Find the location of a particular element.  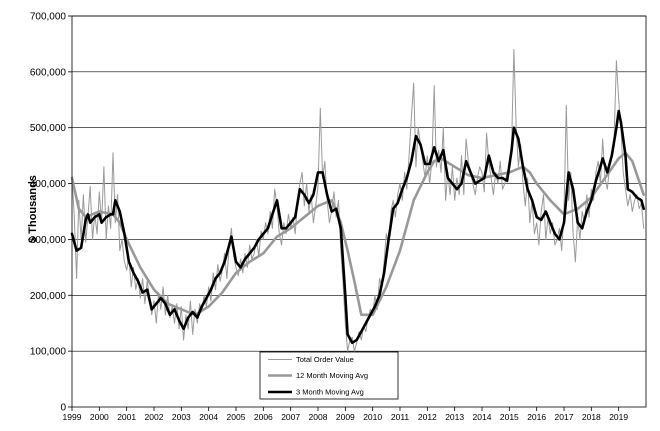

y-tick-label: 700,000 is located at coordinates (48, 17).